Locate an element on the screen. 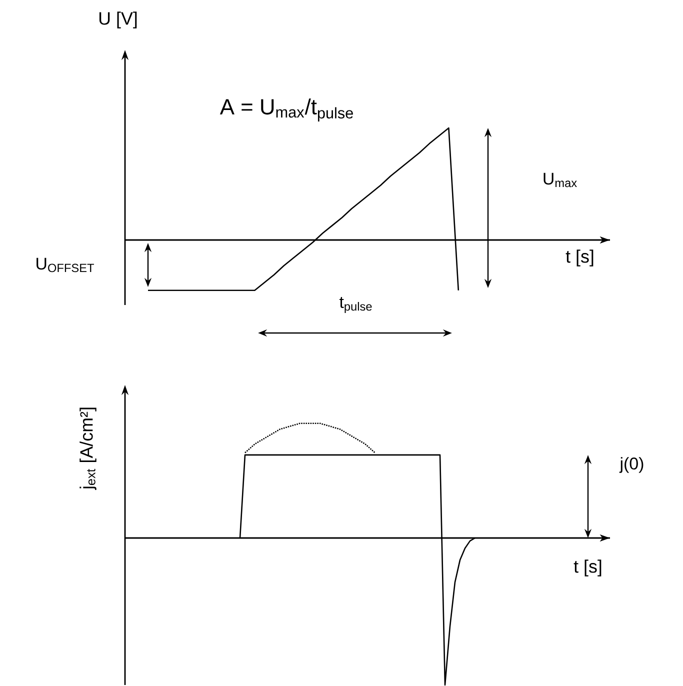  text: A = U$_{max}$/t$_{pulse}$ is located at coordinates (286, 110).